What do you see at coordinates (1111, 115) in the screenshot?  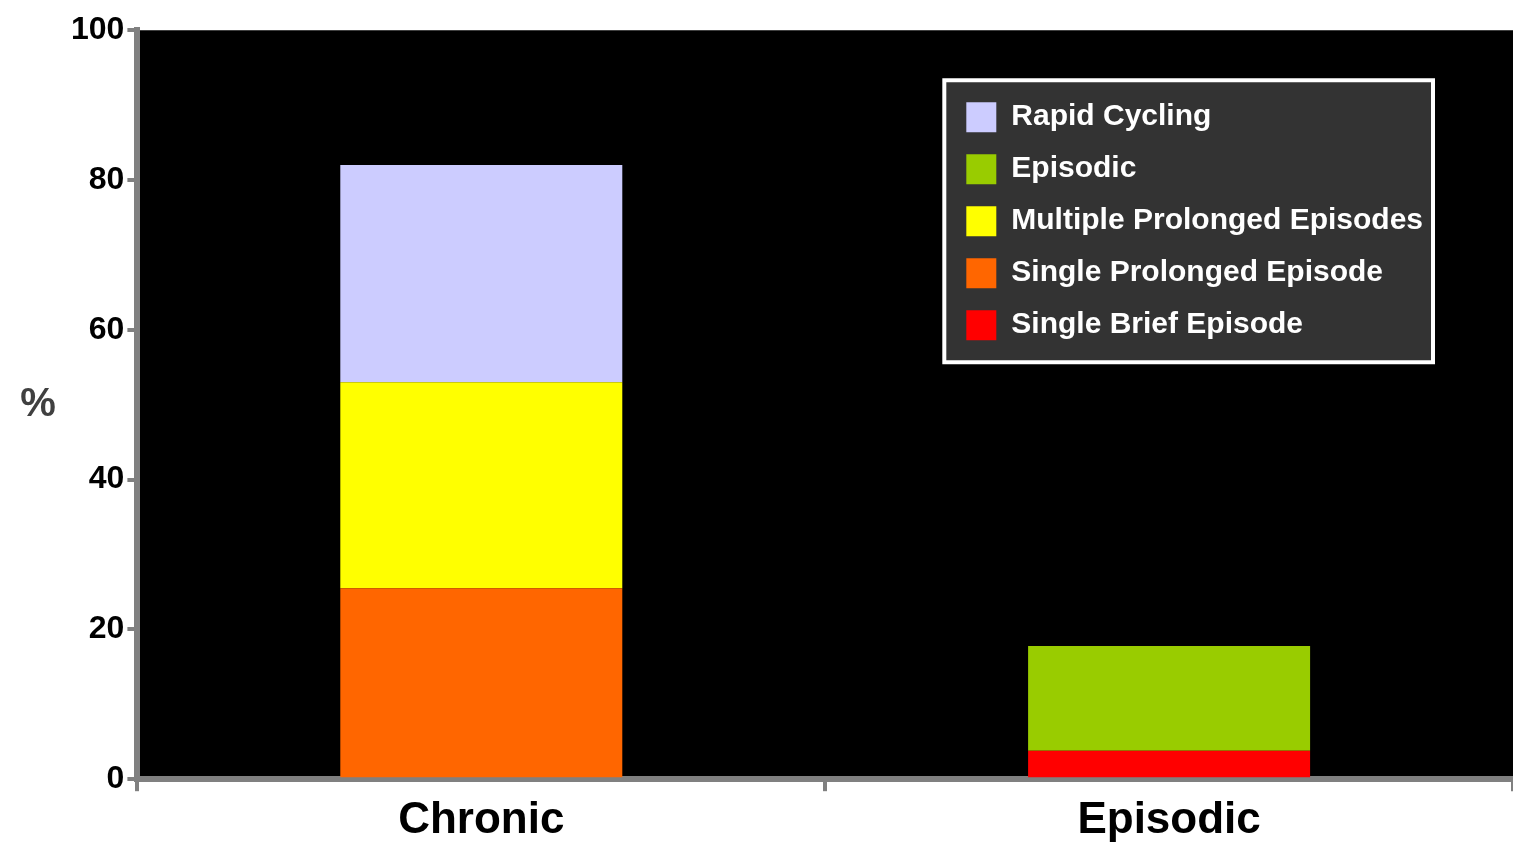 I see `legend-label: Rapid Cycling` at bounding box center [1111, 115].